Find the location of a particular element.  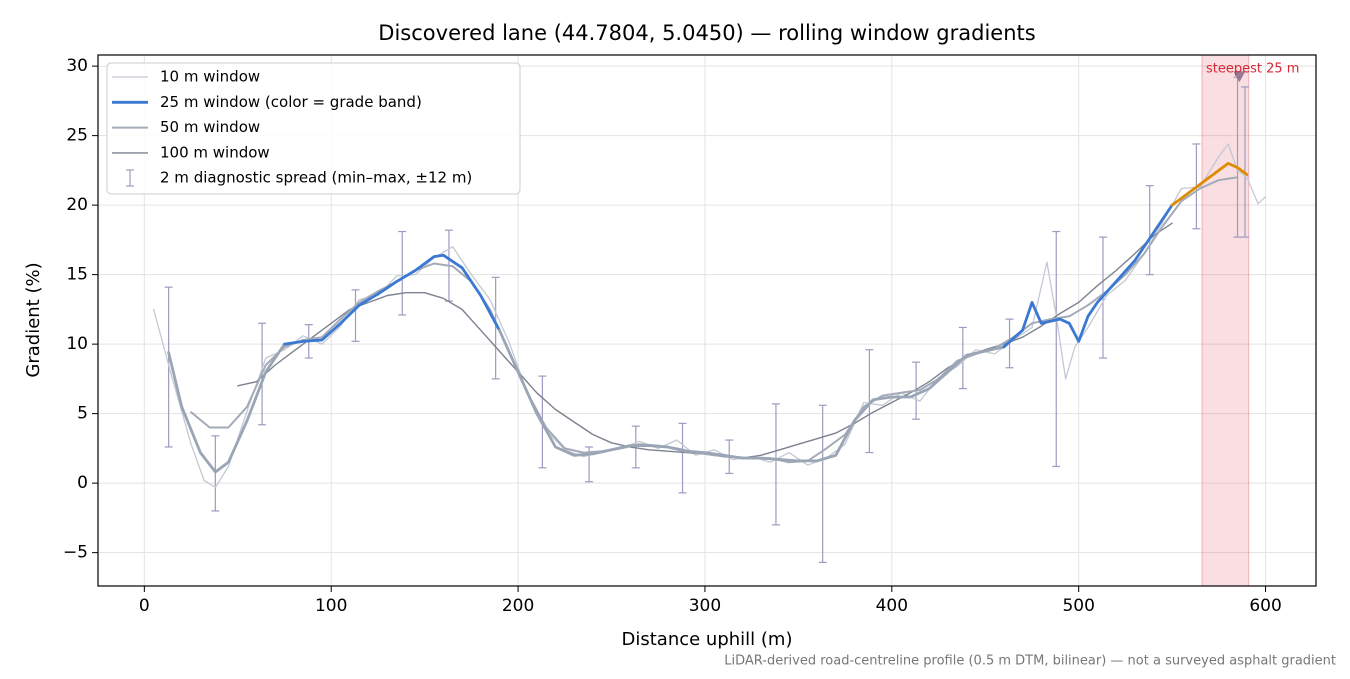

legend-box is located at coordinates (313, 128).